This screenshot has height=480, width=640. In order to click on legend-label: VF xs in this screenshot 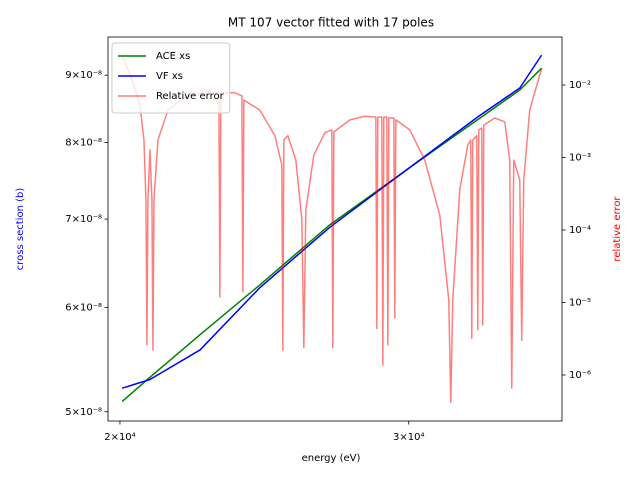, I will do `click(169, 76)`.